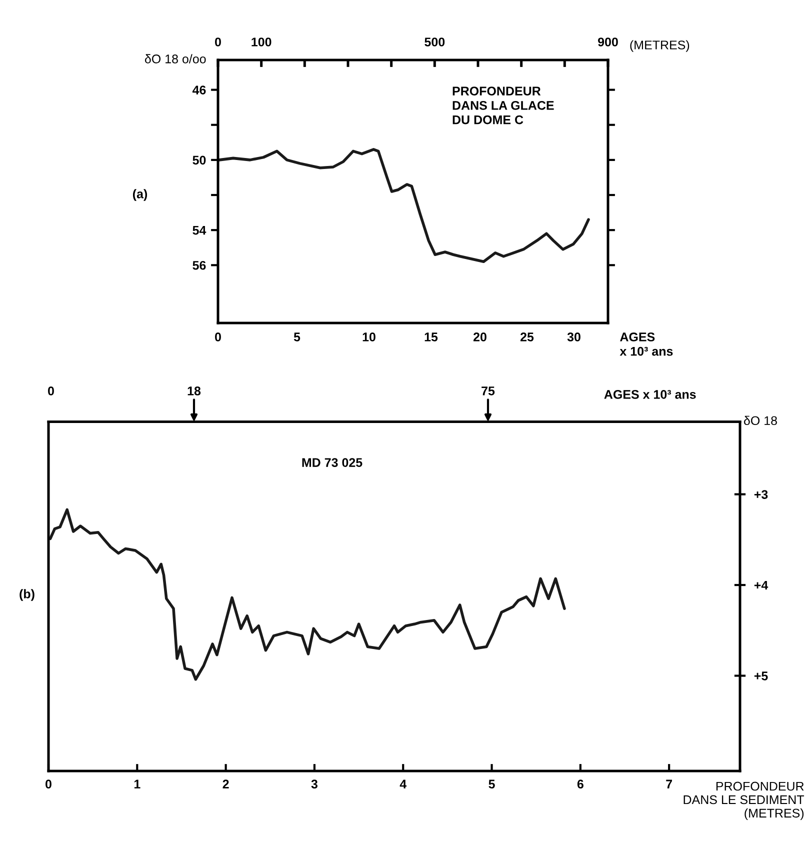 Image resolution: width=808 pixels, height=845 pixels. Describe the element at coordinates (608, 42) in the screenshot. I see `x-tick-label: 900` at that location.